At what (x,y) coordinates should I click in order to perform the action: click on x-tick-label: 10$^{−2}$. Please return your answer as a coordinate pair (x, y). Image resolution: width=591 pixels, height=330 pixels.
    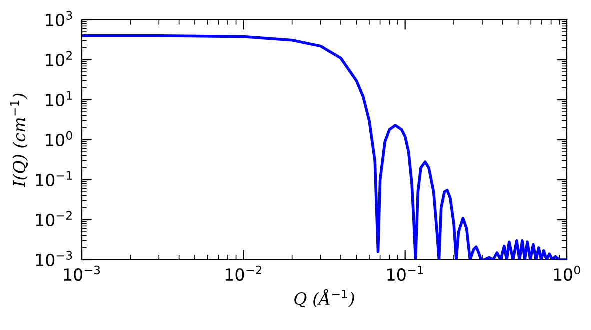
    Looking at the image, I should click on (244, 274).